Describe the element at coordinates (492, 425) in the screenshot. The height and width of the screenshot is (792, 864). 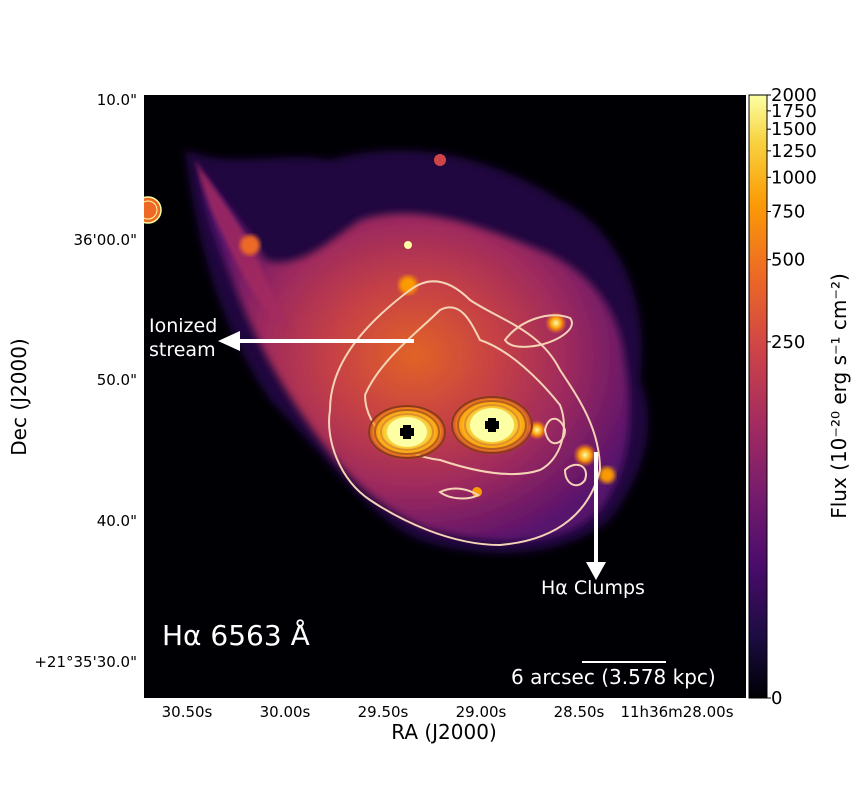
I see `nucleus-west` at that location.